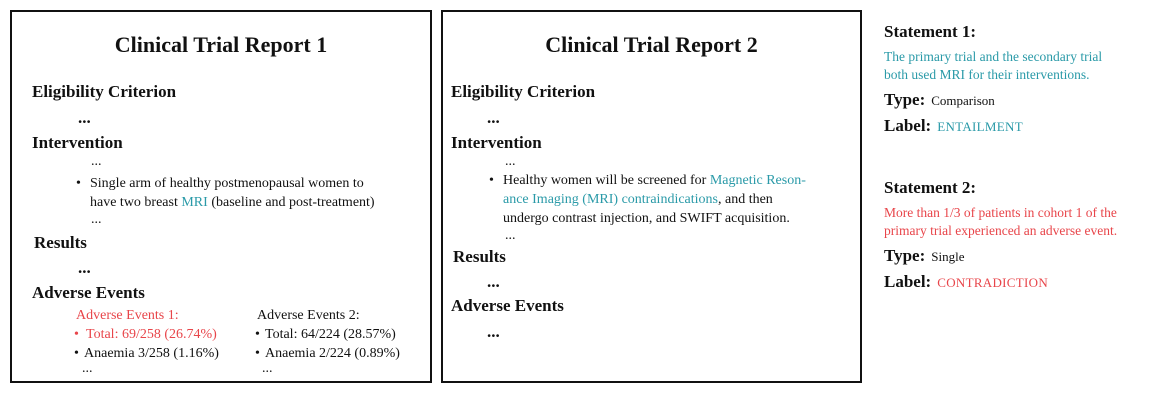 The width and height of the screenshot is (1169, 401). I want to click on adverse-events-2-anaemia: • Anaemia 2/224 (0.89%), so click(327, 353).